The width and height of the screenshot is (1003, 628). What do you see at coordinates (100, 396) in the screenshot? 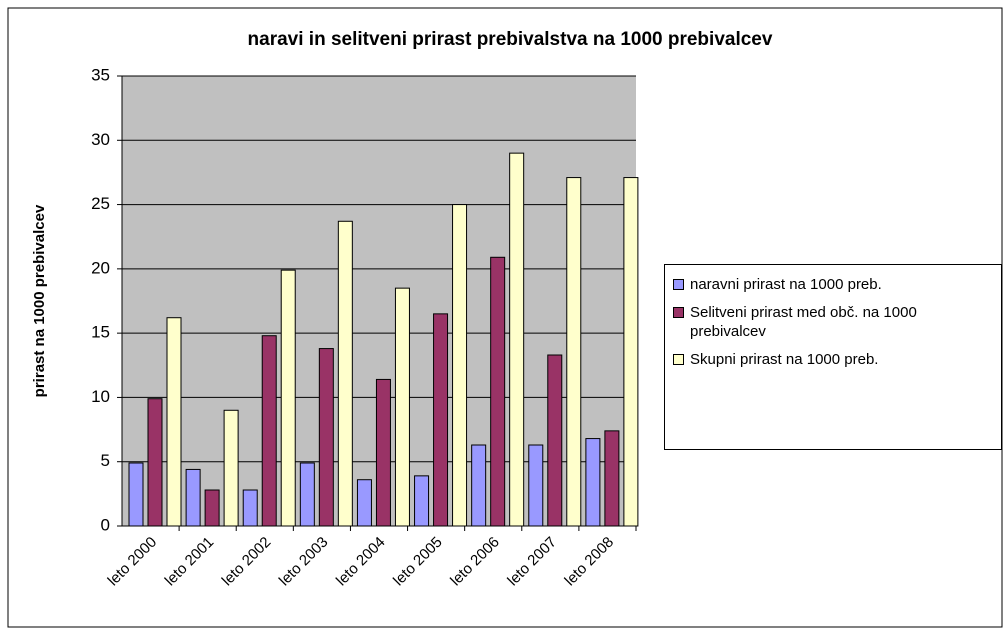
I see `y-tick-label: 10` at bounding box center [100, 396].